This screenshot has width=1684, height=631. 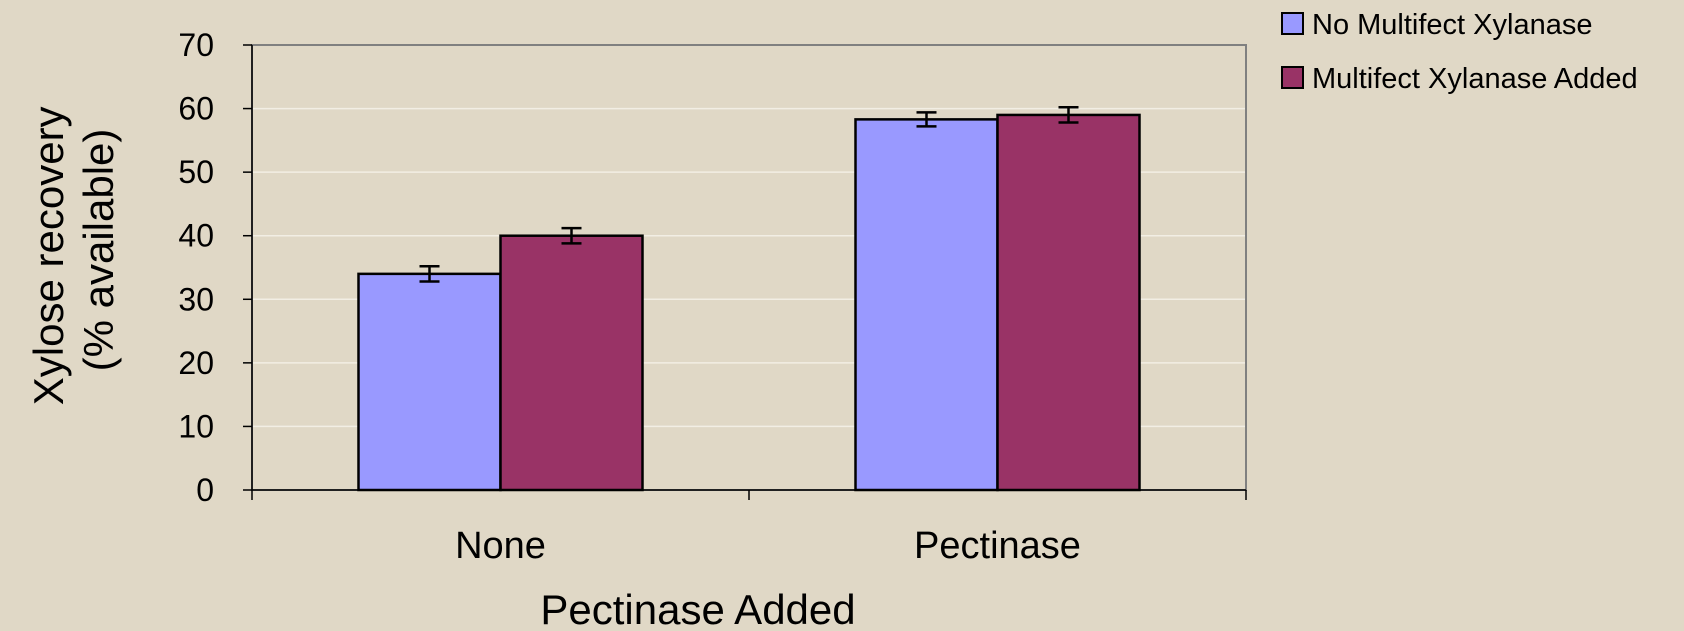 I want to click on y-tick-label: 70, so click(x=196, y=45).